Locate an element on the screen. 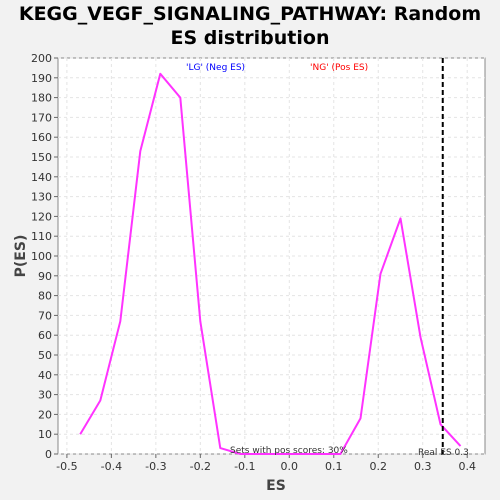 The height and width of the screenshot is (500, 500). x-tick-label: 0.0 is located at coordinates (290, 466).